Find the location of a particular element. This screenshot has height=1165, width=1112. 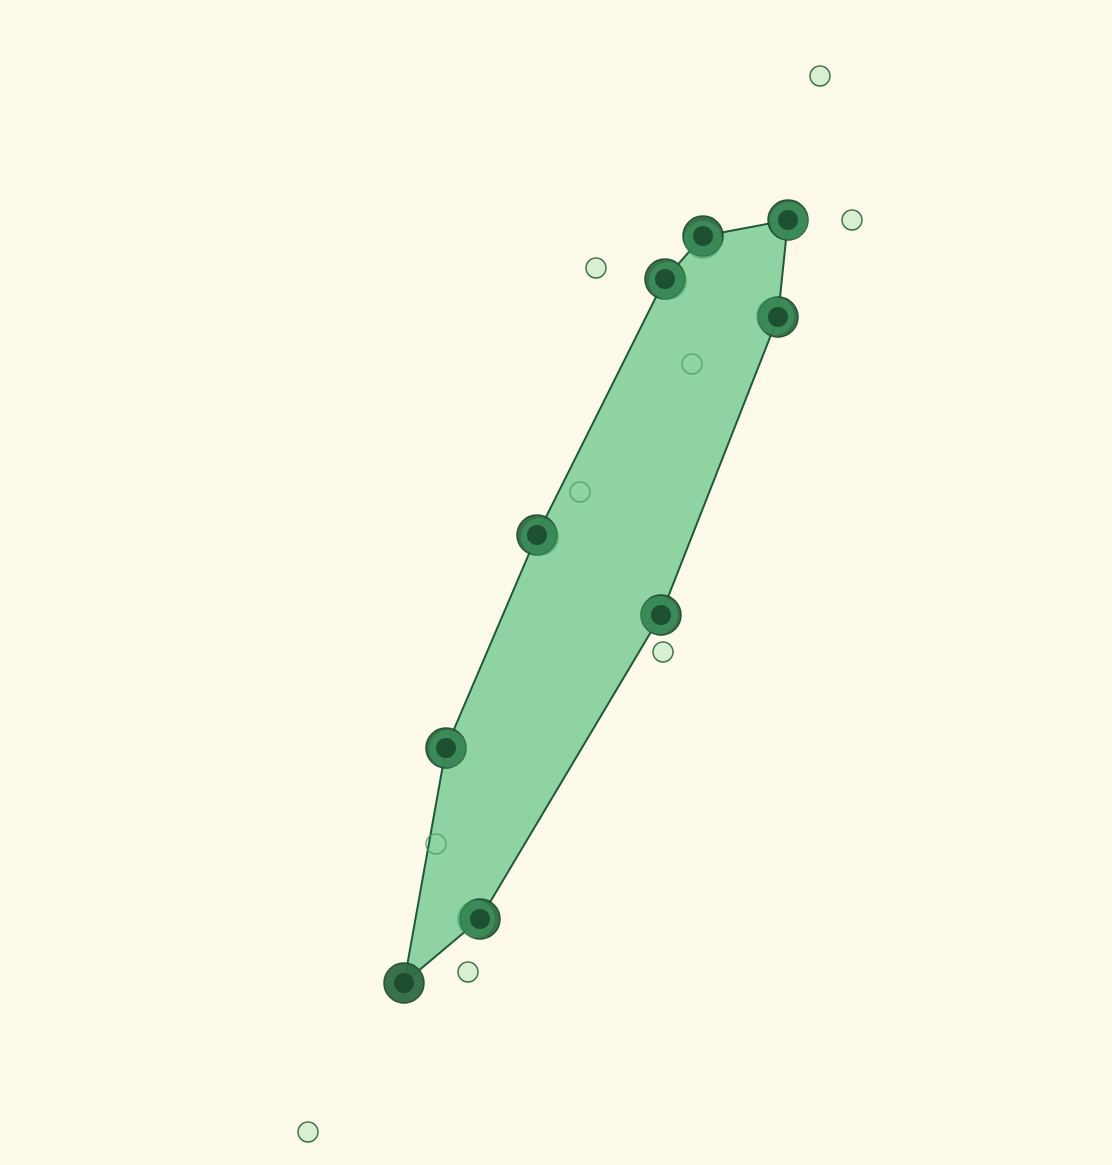

exterior-point-e4 is located at coordinates (663, 652).